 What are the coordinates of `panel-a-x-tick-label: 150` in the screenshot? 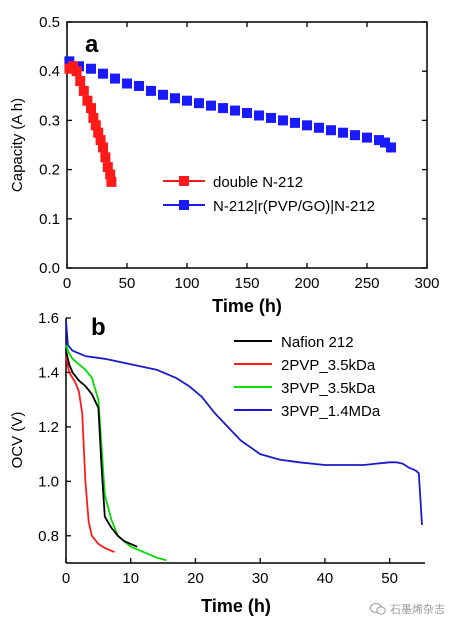 It's located at (246, 283).